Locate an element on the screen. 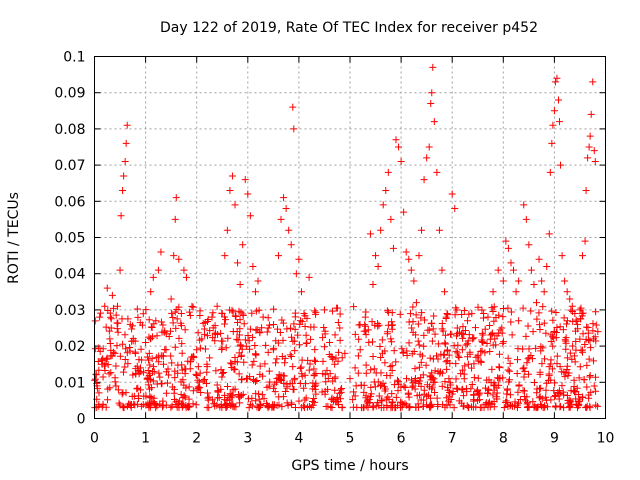 The image size is (640, 480). x-tick-label: 8 is located at coordinates (503, 439).